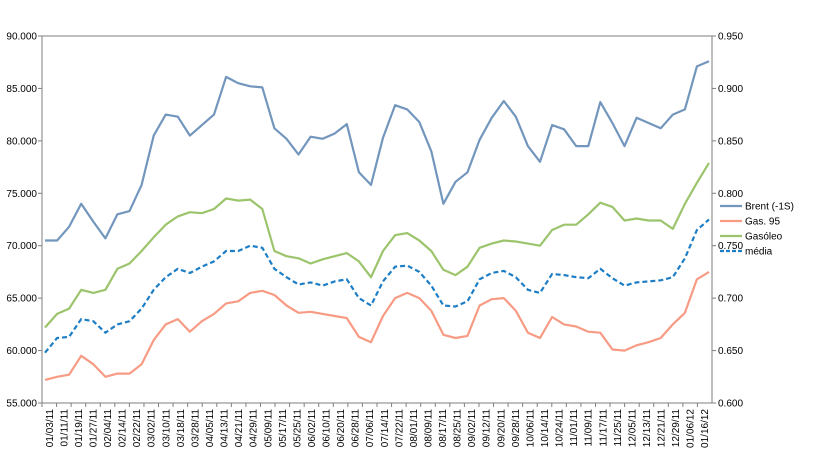 The image size is (813, 460). Describe the element at coordinates (137, 428) in the screenshot. I see `x-tick-label: 02/22/11` at that location.